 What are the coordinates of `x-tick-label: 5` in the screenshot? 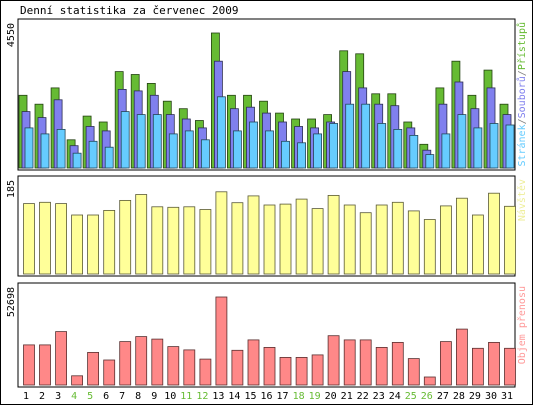 It's located at (90, 396).